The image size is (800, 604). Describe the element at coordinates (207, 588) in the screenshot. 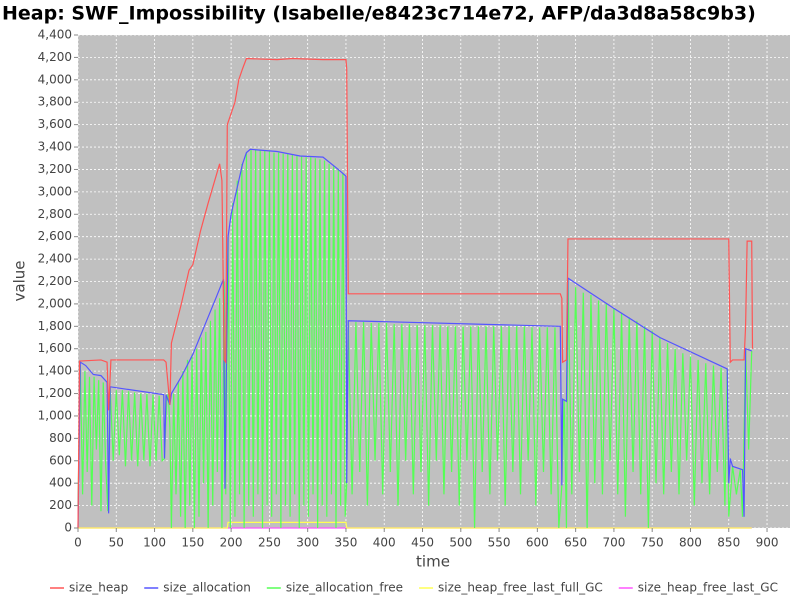

I see `legend-label: size_allocation` at that location.